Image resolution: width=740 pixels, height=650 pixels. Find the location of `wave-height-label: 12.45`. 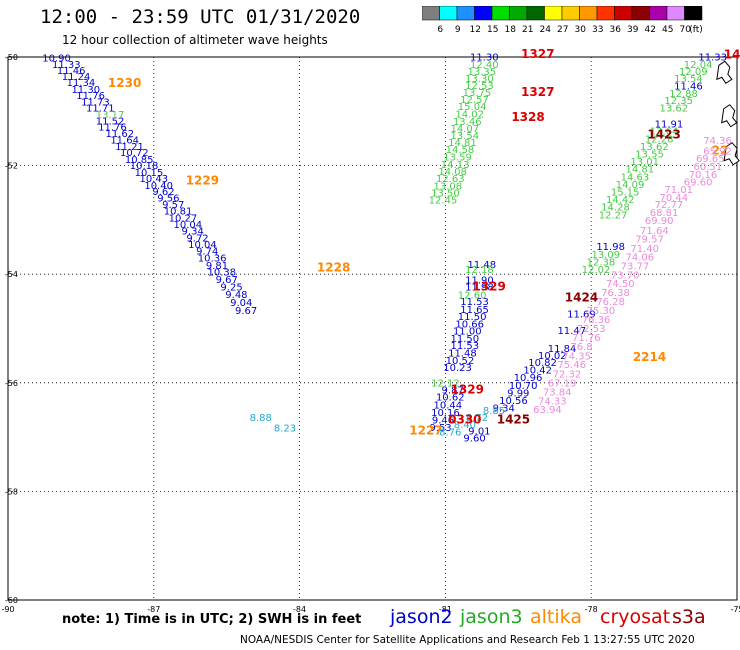

wave-height-label: 12.45 is located at coordinates (443, 201).